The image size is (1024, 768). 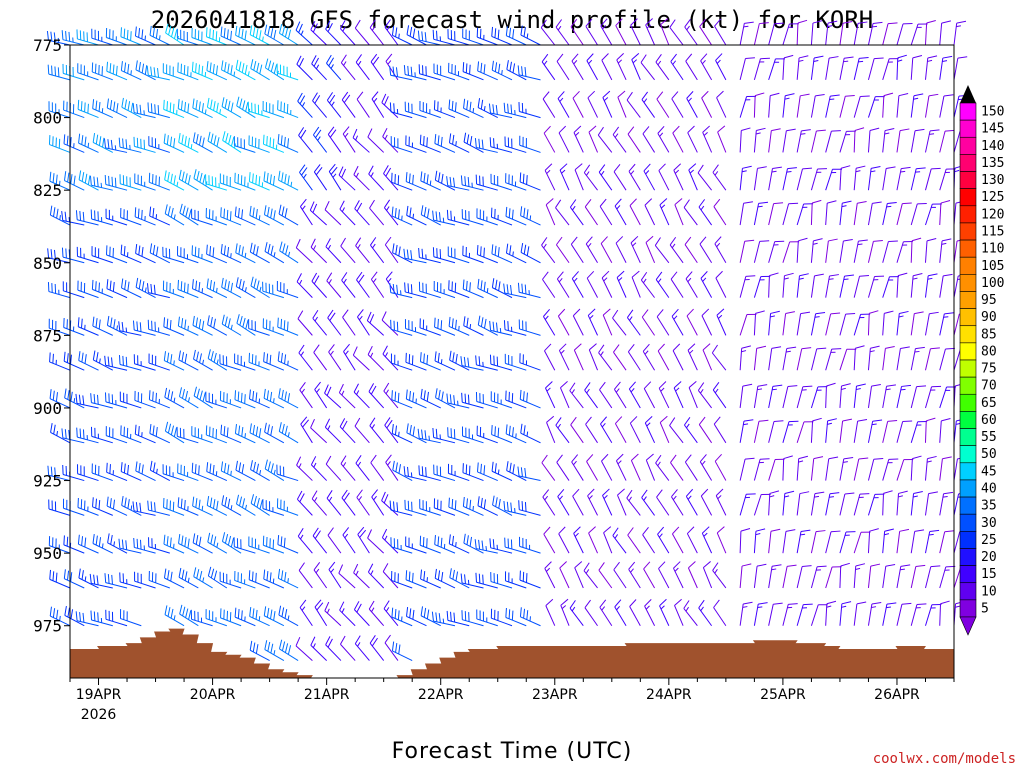 I want to click on y-tick-label: 900, so click(x=47, y=408).